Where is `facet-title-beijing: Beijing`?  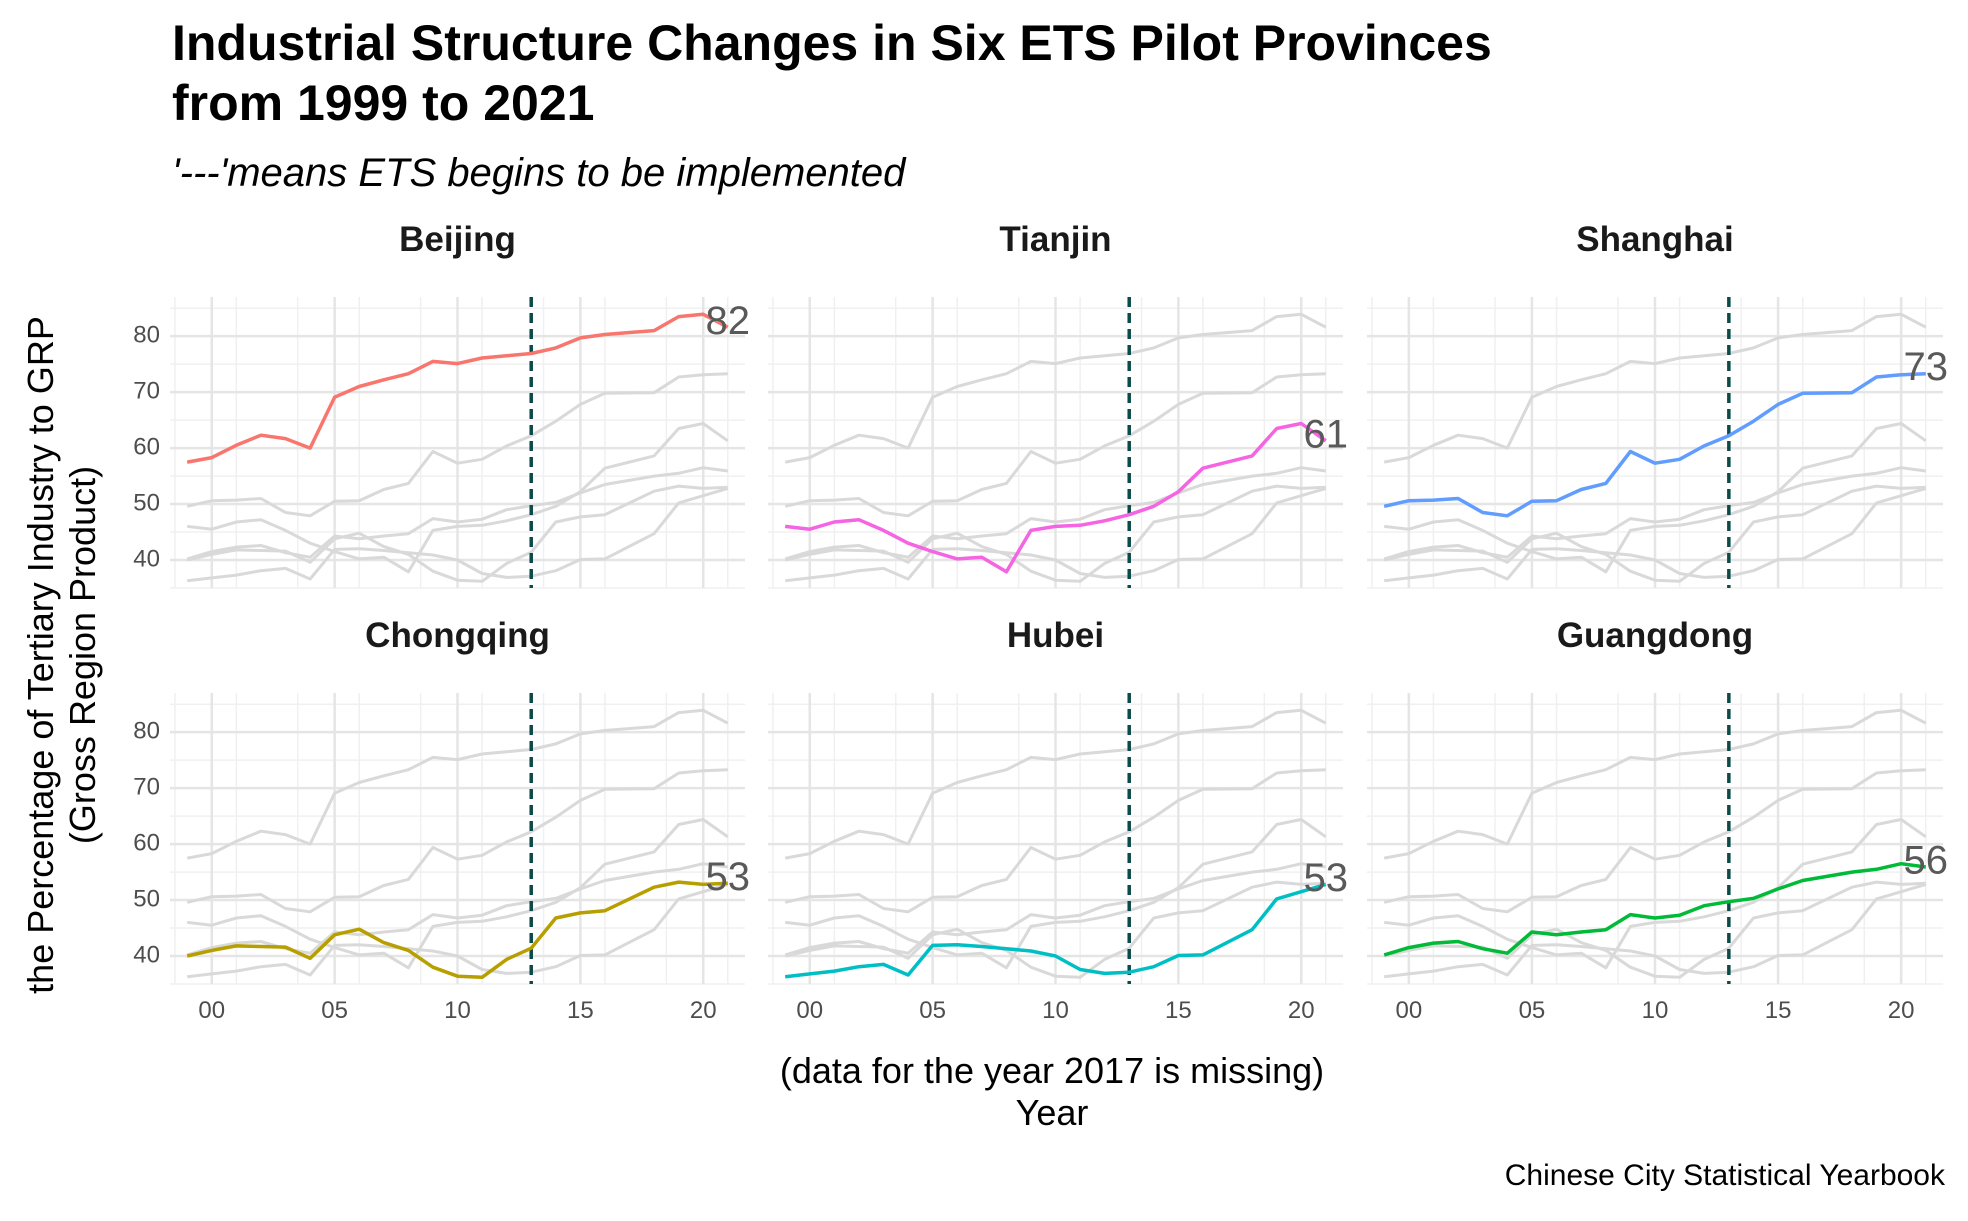
facet-title-beijing: Beijing is located at coordinates (457, 239).